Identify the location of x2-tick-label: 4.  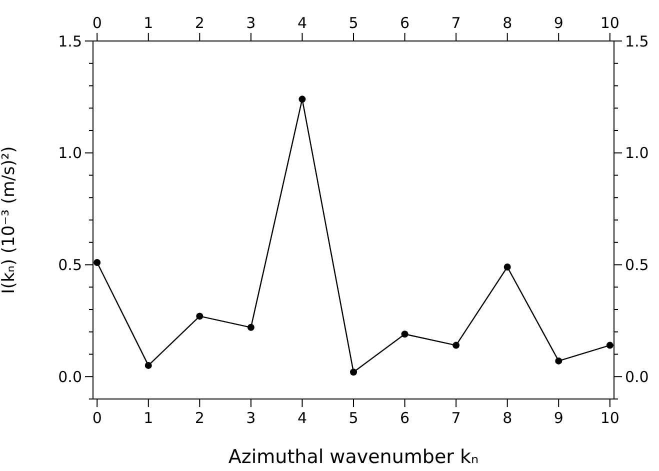
(302, 418).